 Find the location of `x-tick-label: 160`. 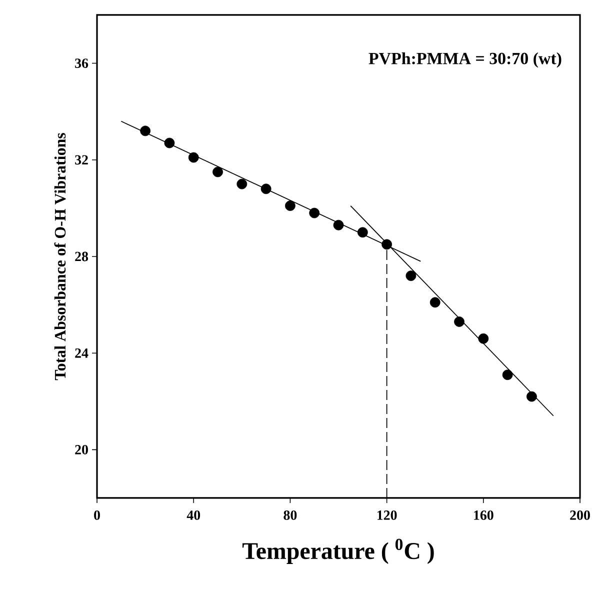

x-tick-label: 160 is located at coordinates (484, 515).